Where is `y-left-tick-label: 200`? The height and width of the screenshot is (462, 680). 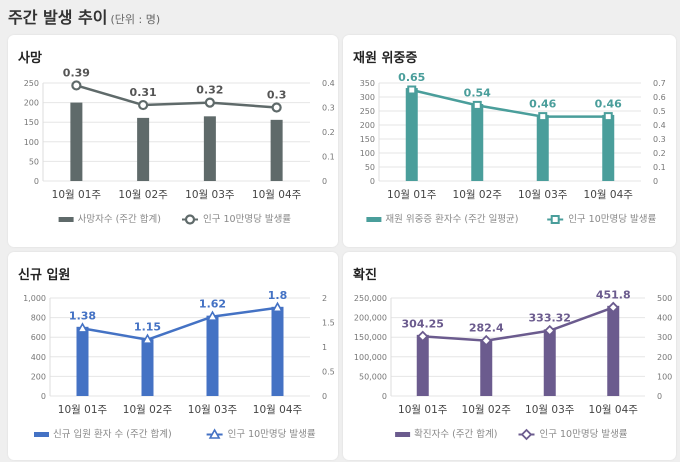
y-left-tick-label: 200 is located at coordinates (38, 376).